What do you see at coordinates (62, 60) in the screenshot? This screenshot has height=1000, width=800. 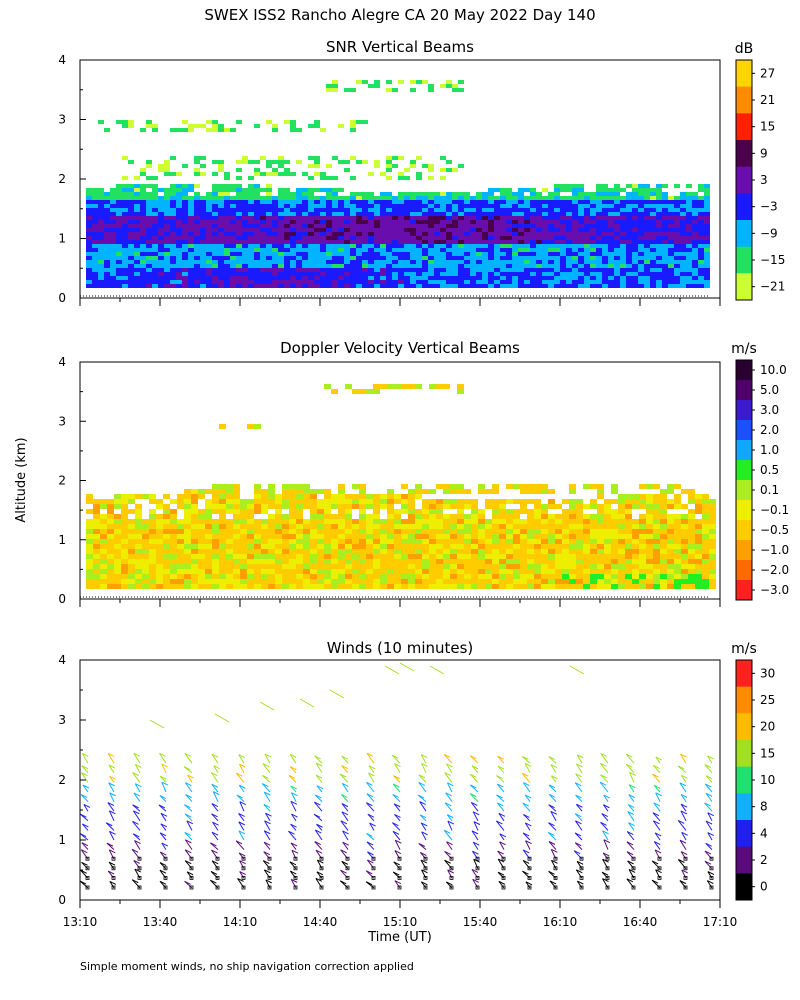 I see `y-tick-label: 4` at bounding box center [62, 60].